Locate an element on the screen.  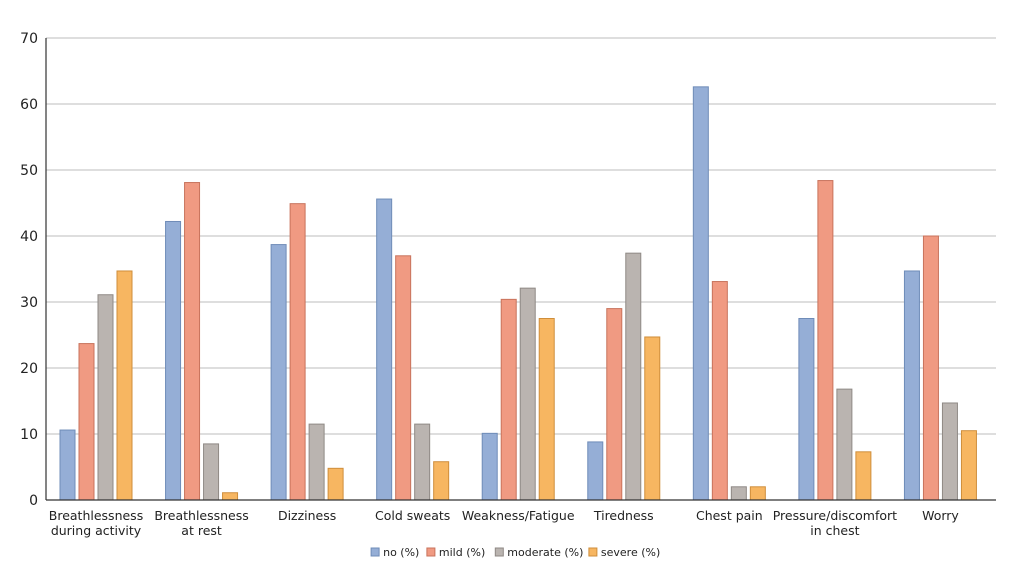
y-tick-label: 0 is located at coordinates (33, 501).